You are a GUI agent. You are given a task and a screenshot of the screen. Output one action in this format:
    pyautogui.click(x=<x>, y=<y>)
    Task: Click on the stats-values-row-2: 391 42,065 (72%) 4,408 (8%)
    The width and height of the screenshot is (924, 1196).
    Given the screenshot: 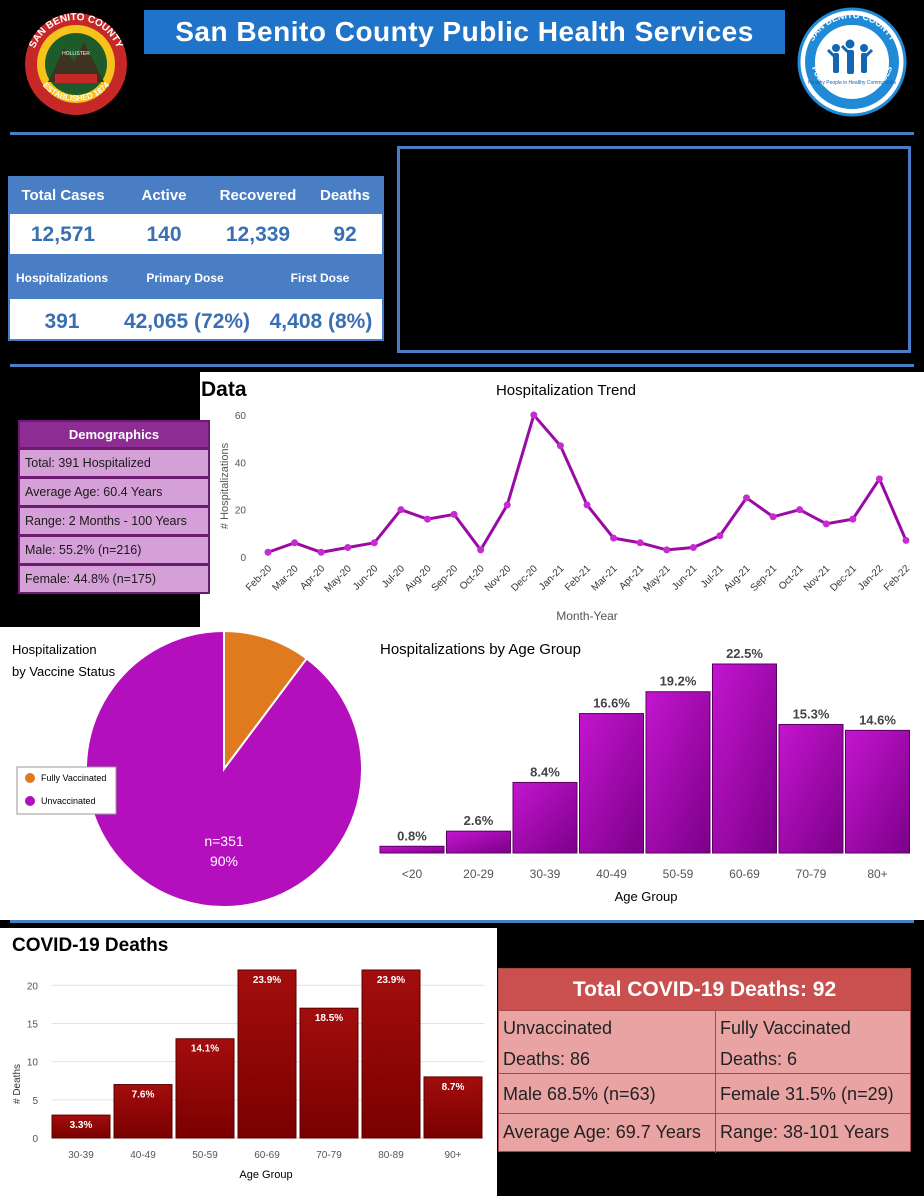 What is the action you would take?
    pyautogui.click(x=196, y=320)
    